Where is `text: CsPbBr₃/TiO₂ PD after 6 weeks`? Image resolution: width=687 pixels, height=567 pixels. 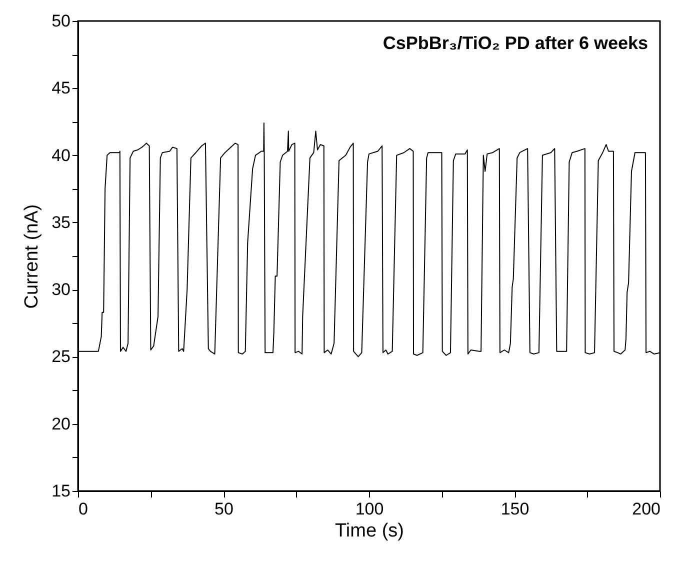 text: CsPbBr₃/TiO₂ PD after 6 weeks is located at coordinates (515, 43).